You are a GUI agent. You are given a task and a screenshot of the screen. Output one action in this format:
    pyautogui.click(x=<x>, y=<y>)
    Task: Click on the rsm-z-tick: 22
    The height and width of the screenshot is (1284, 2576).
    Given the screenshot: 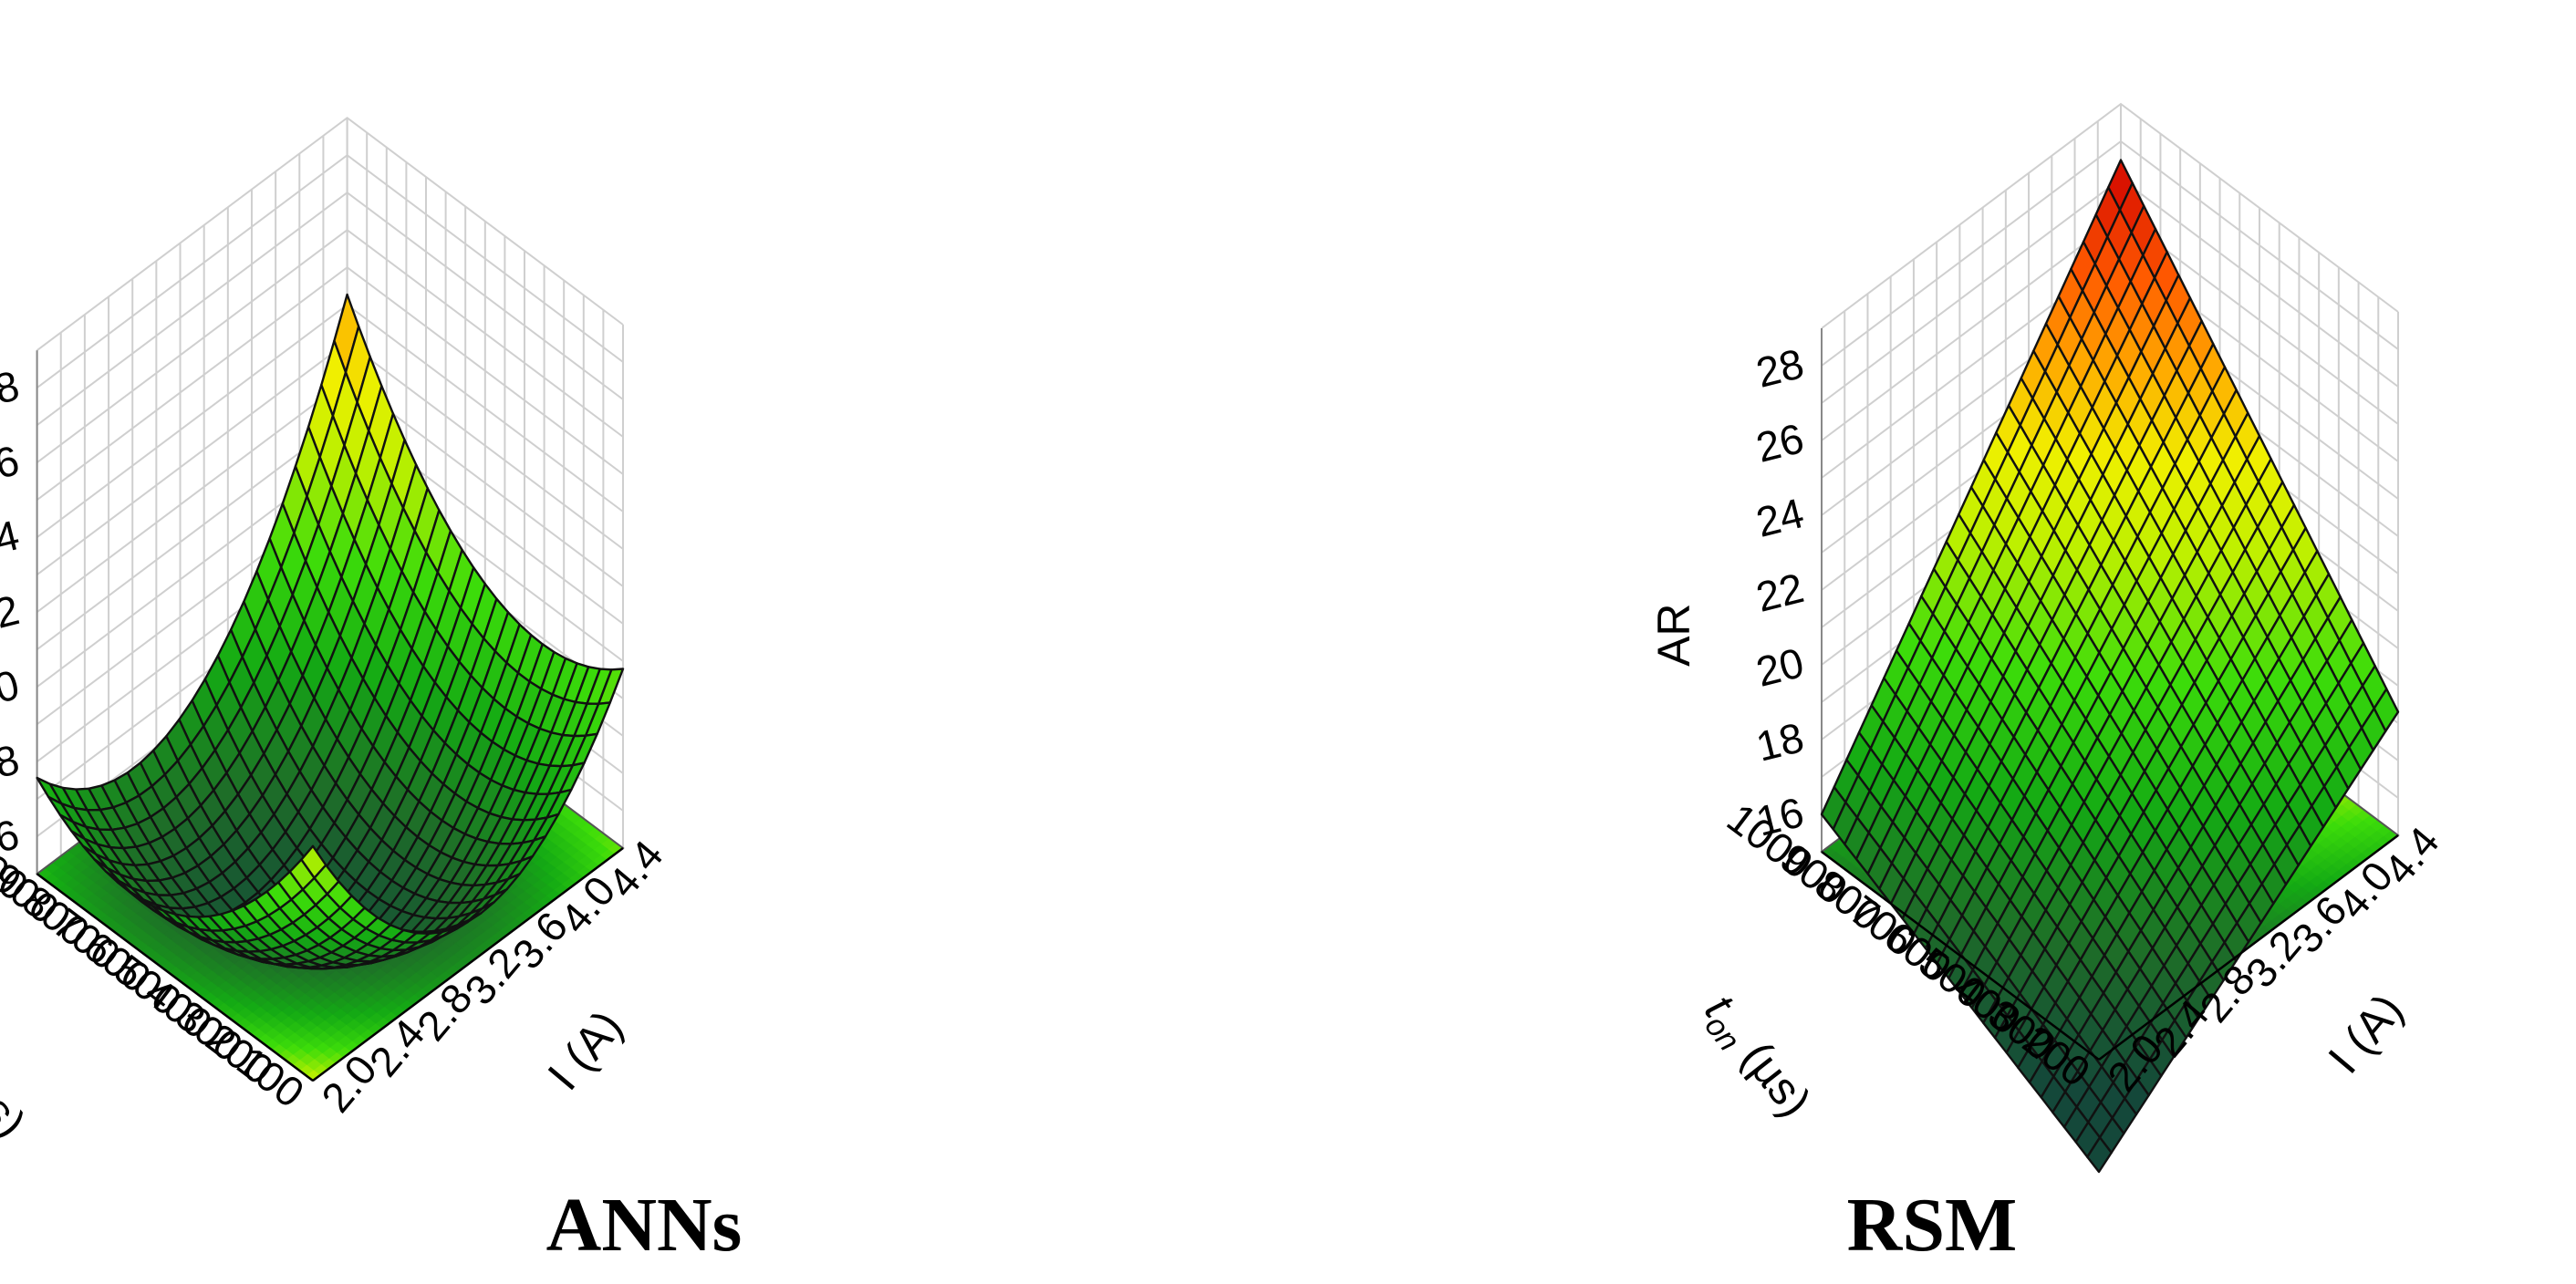 What is the action you would take?
    pyautogui.click(x=1779, y=592)
    